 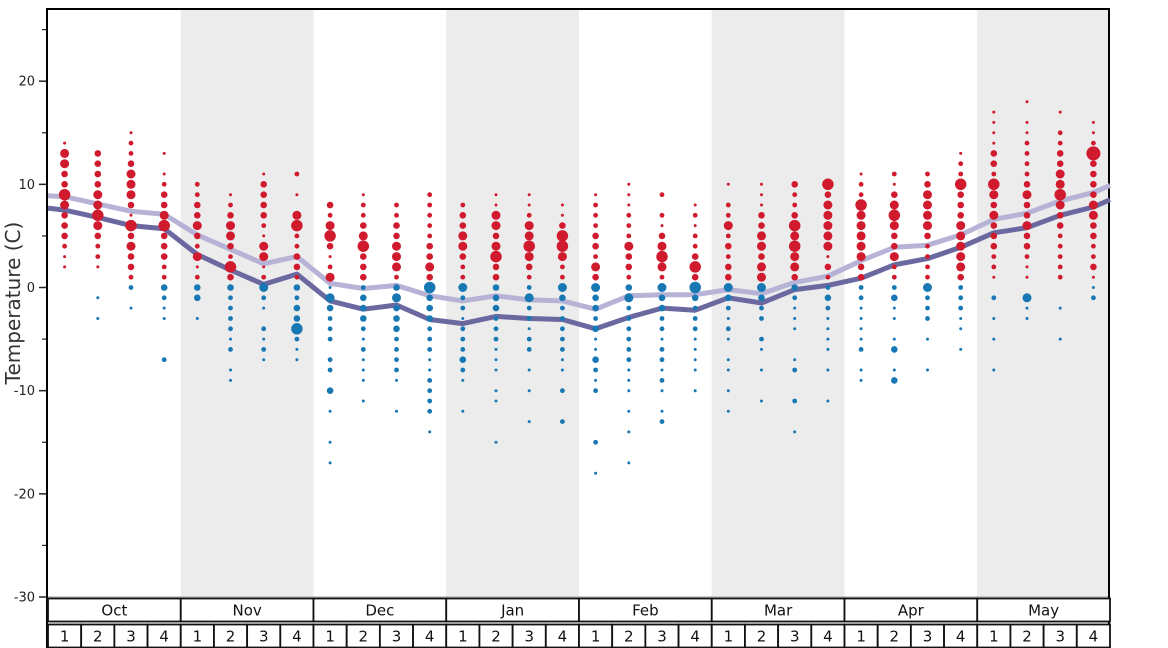 What do you see at coordinates (26, 185) in the screenshot?
I see `y-tick-label: 10` at bounding box center [26, 185].